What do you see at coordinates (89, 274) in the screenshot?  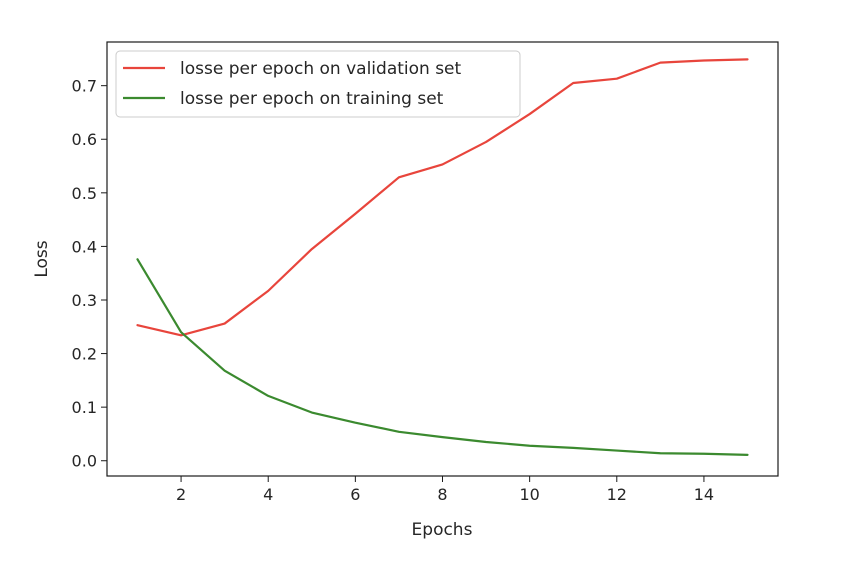 I see `y-axis: 0.0 0.1 0.2 0.3 0.4 0.5 0.6 0.7` at bounding box center [89, 274].